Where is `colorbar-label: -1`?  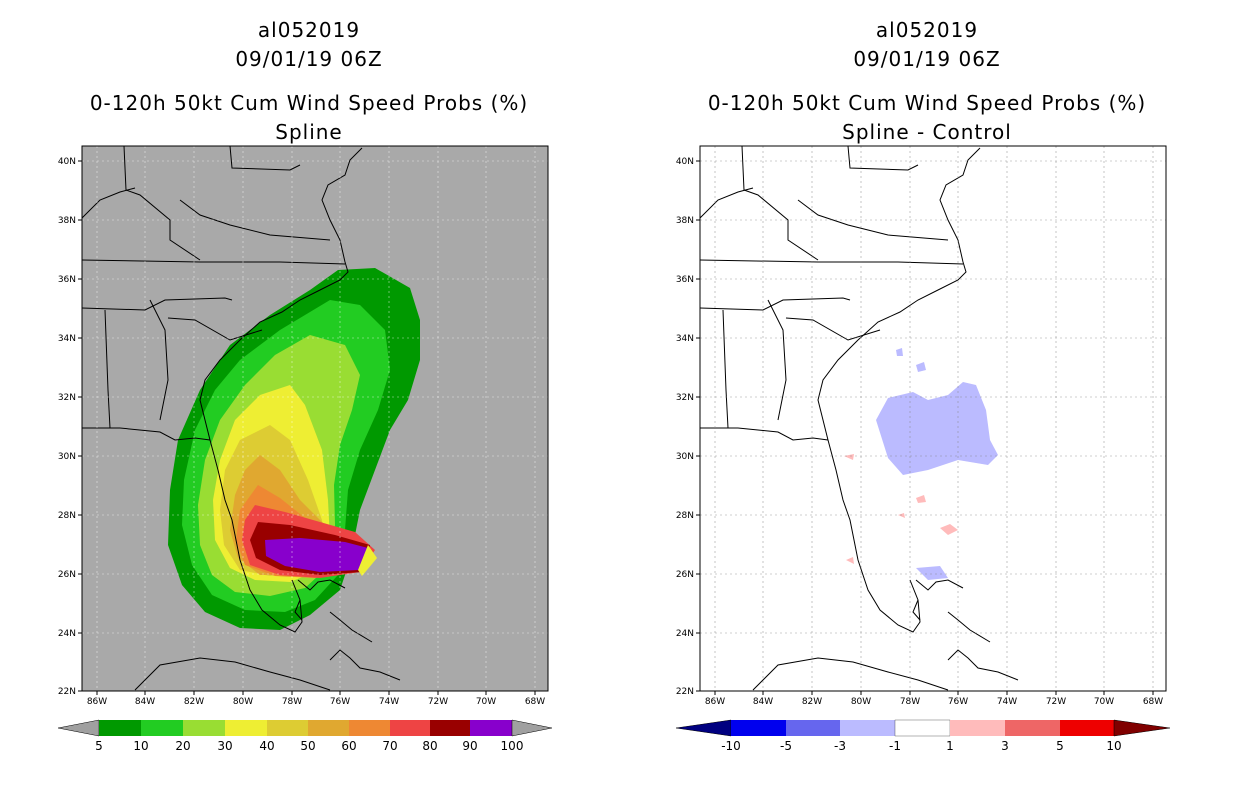
colorbar-label: -1 is located at coordinates (895, 746).